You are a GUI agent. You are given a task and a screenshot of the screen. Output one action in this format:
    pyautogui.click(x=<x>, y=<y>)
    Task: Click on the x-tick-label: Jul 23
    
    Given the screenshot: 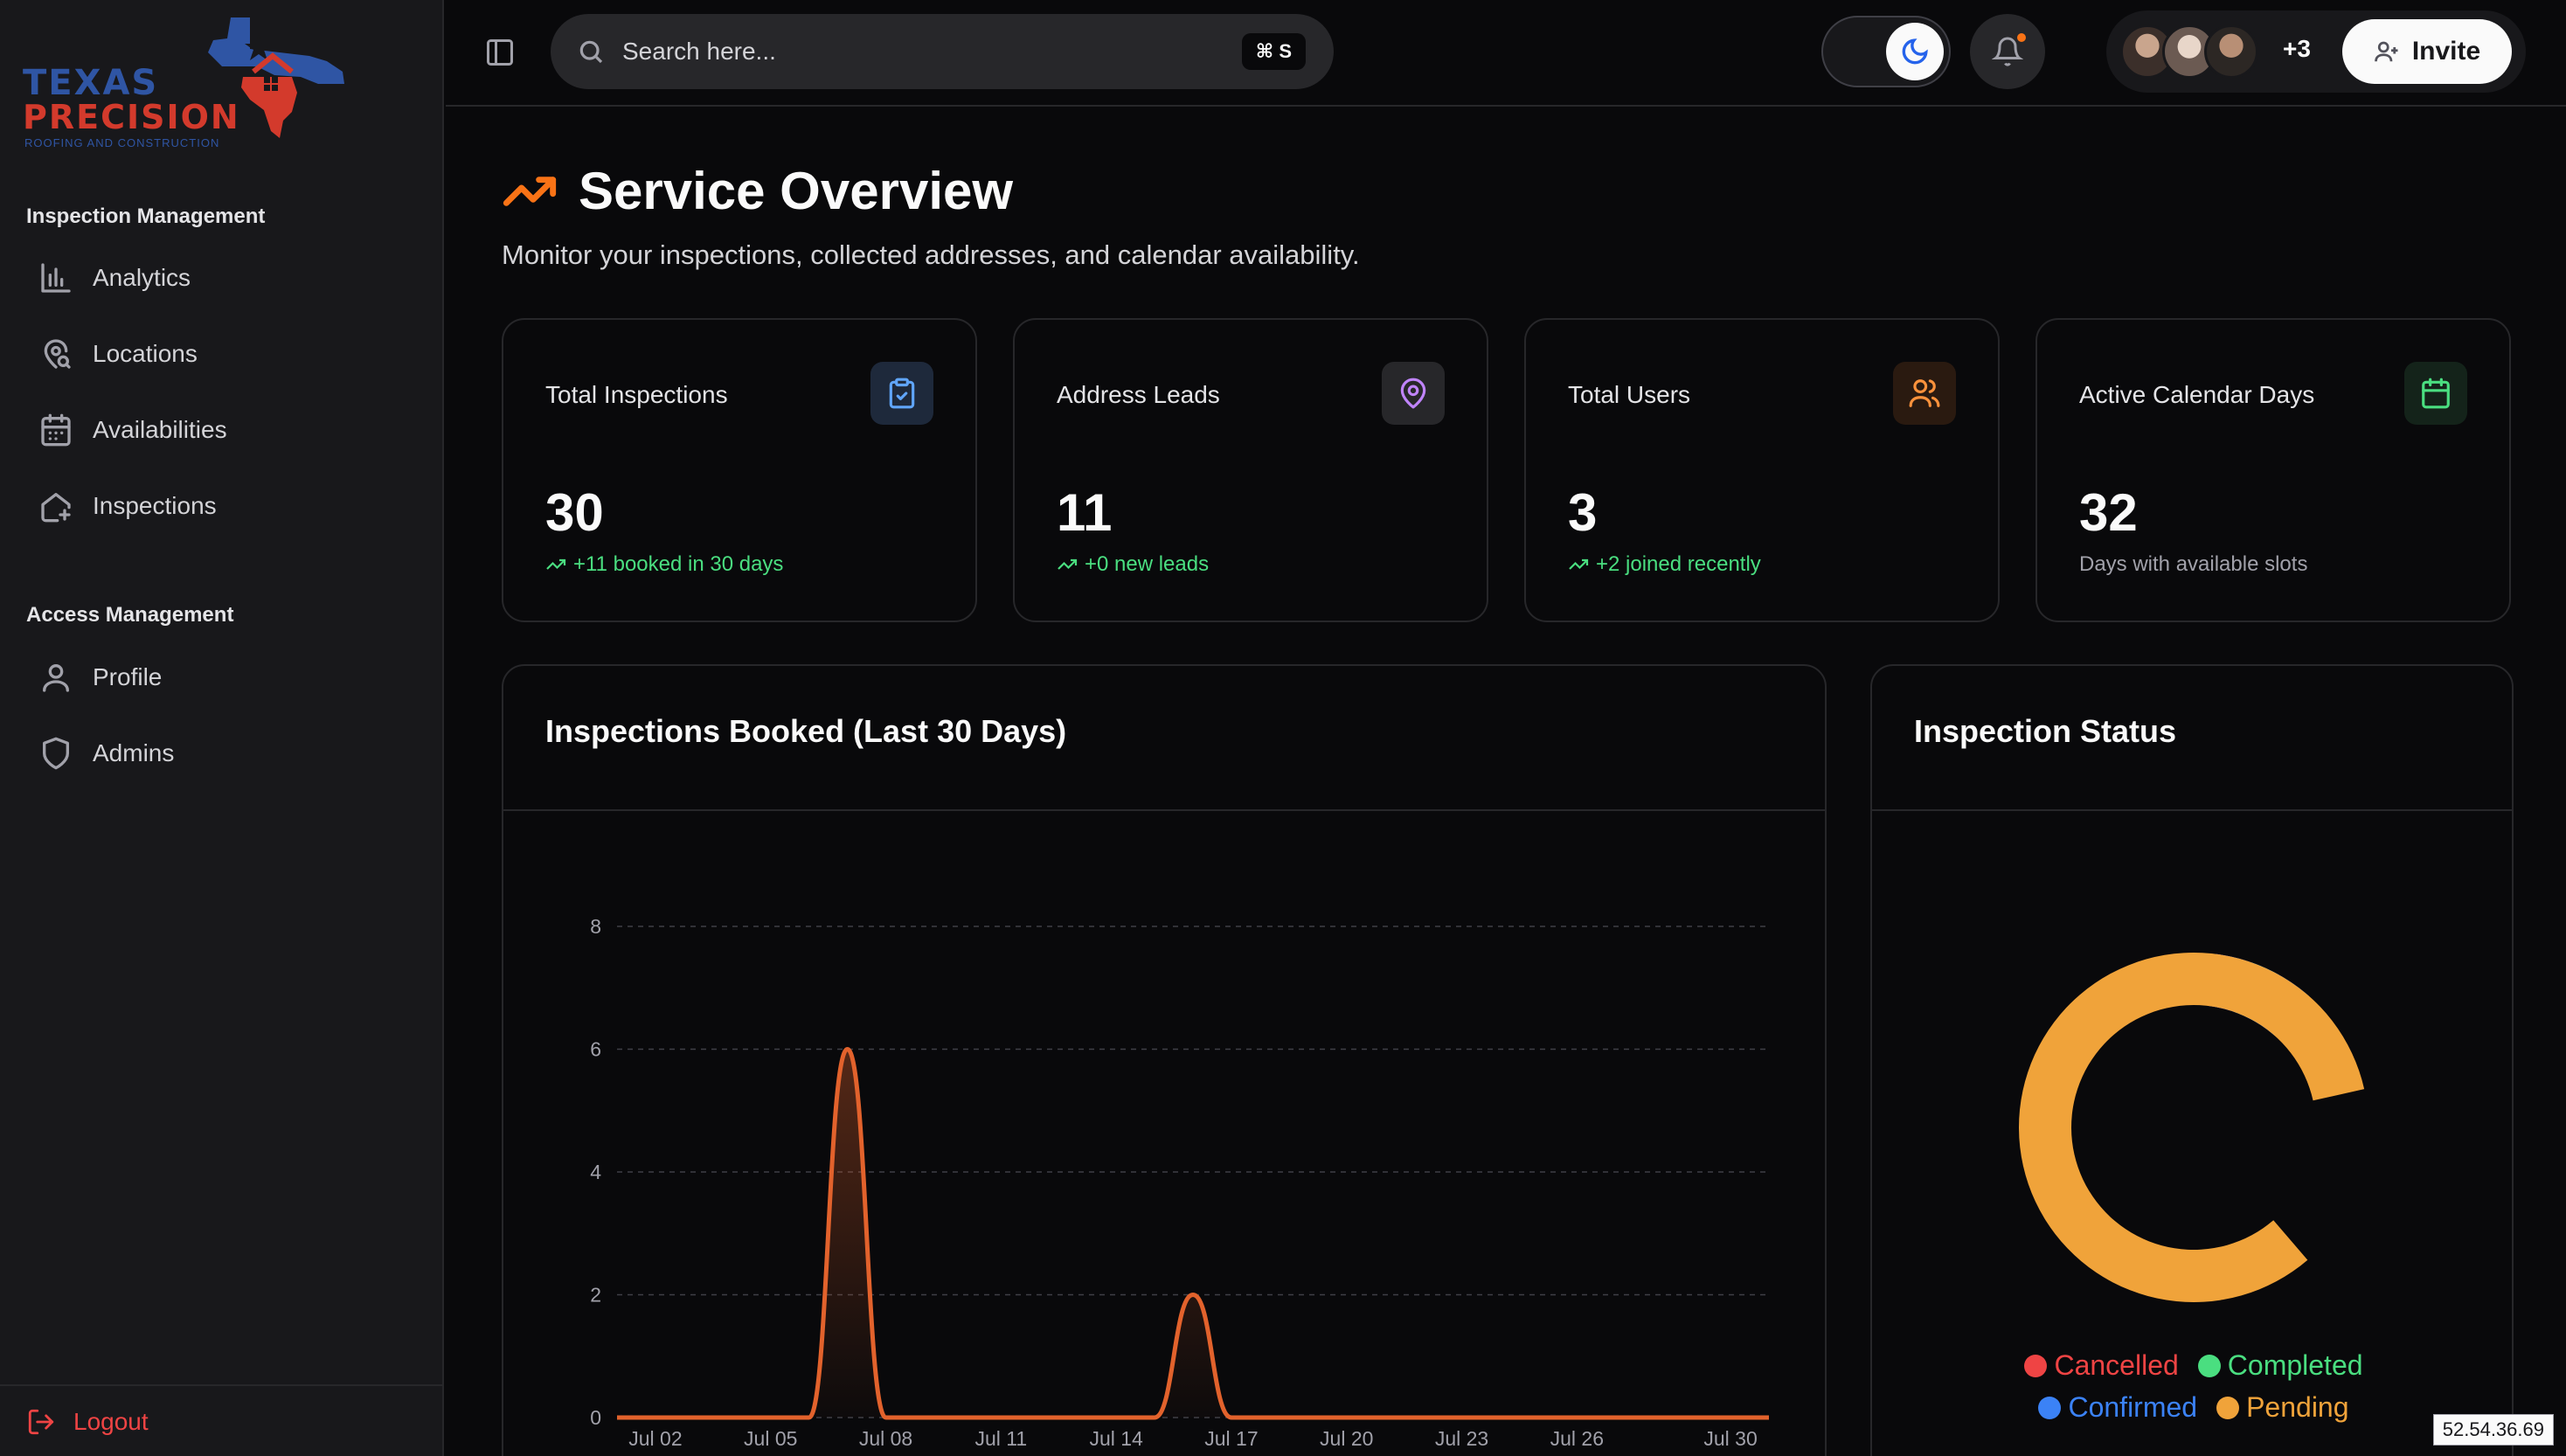 What is the action you would take?
    pyautogui.click(x=1461, y=1438)
    